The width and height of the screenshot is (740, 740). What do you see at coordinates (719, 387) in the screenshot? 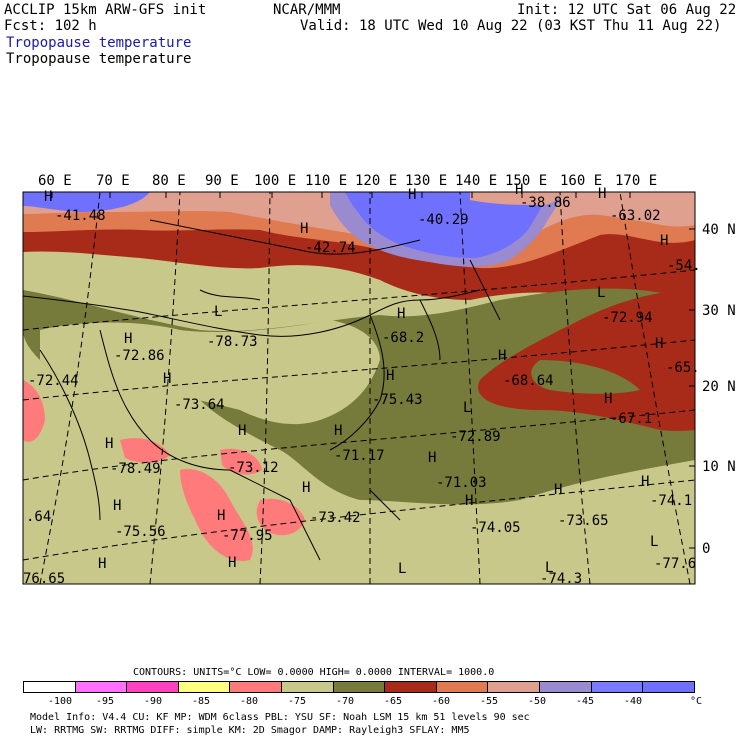
I see `latitude-label: 20 N` at bounding box center [719, 387].